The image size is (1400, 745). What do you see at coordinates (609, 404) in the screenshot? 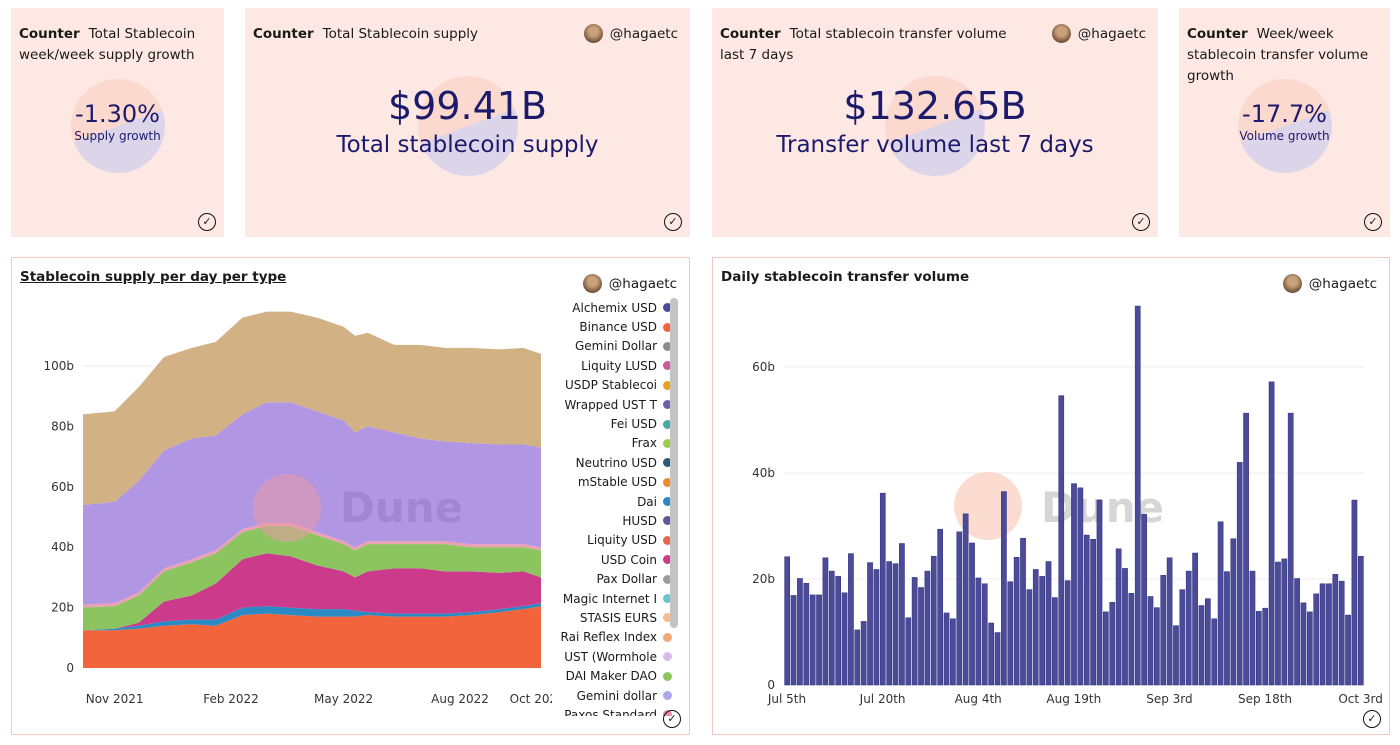
I see `legend-item: Wrapped UST T` at bounding box center [609, 404].